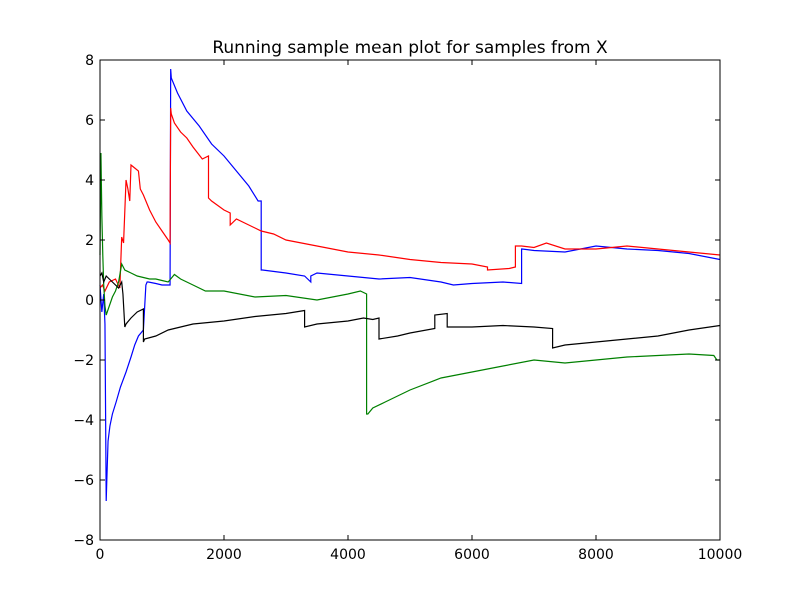  What do you see at coordinates (89, 121) in the screenshot?
I see `y-tick-label: 6` at bounding box center [89, 121].